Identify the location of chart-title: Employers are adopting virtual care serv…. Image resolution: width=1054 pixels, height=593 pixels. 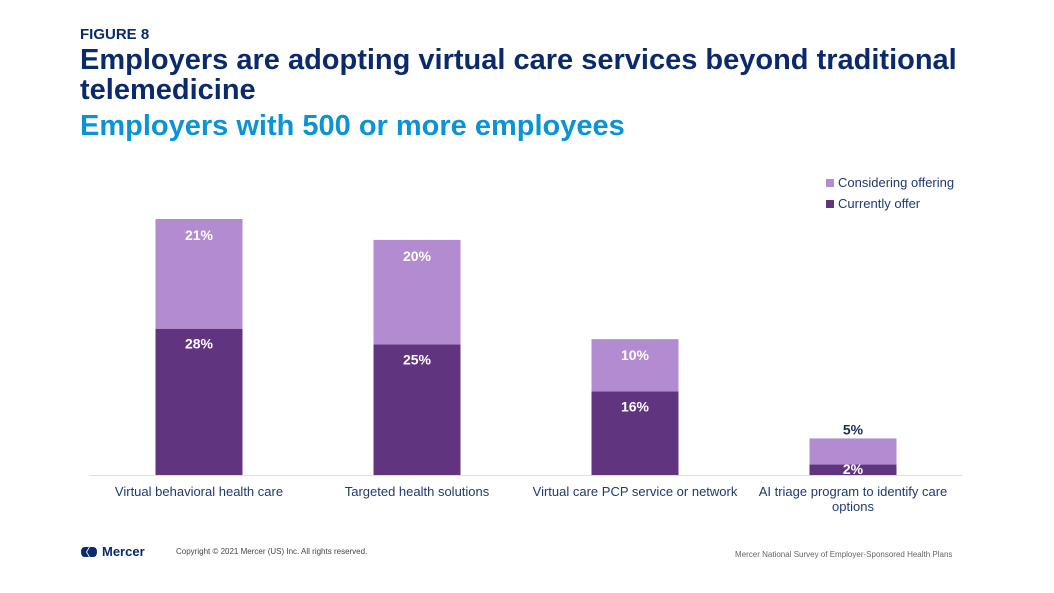
(518, 75).